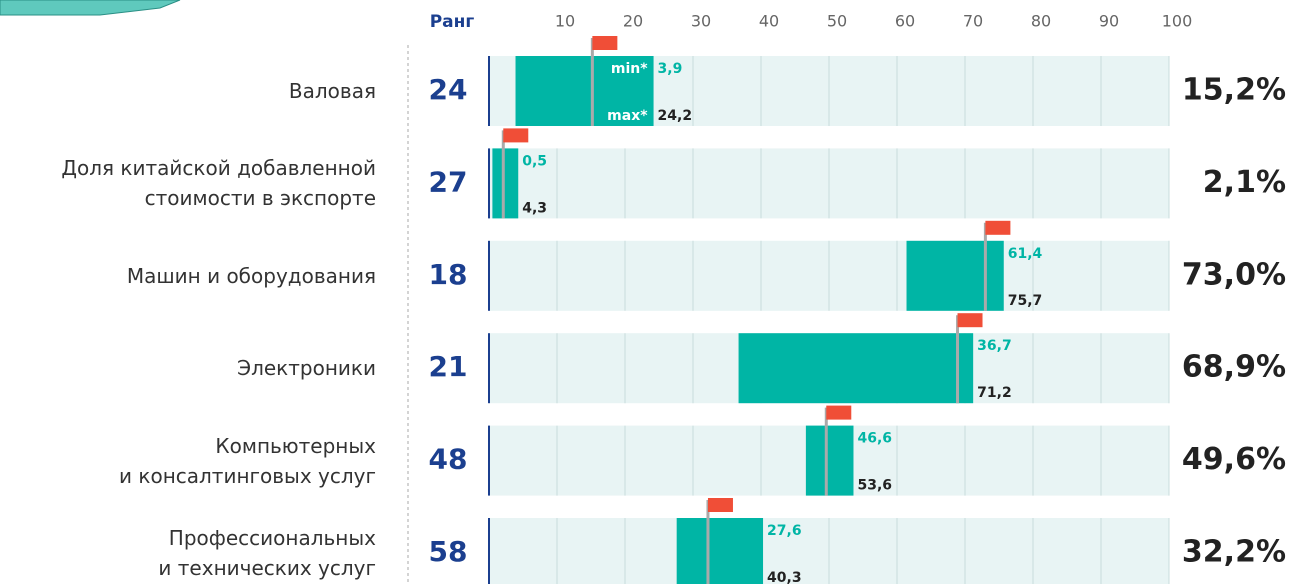 The width and height of the screenshot is (1300, 584). I want to click on value-label: 32,2%, so click(1234, 552).